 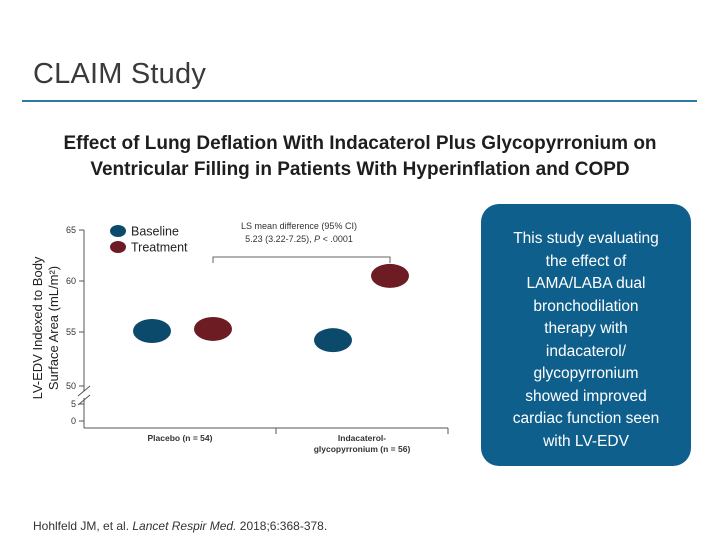 I want to click on y-tick-label: 5, so click(x=73, y=404).